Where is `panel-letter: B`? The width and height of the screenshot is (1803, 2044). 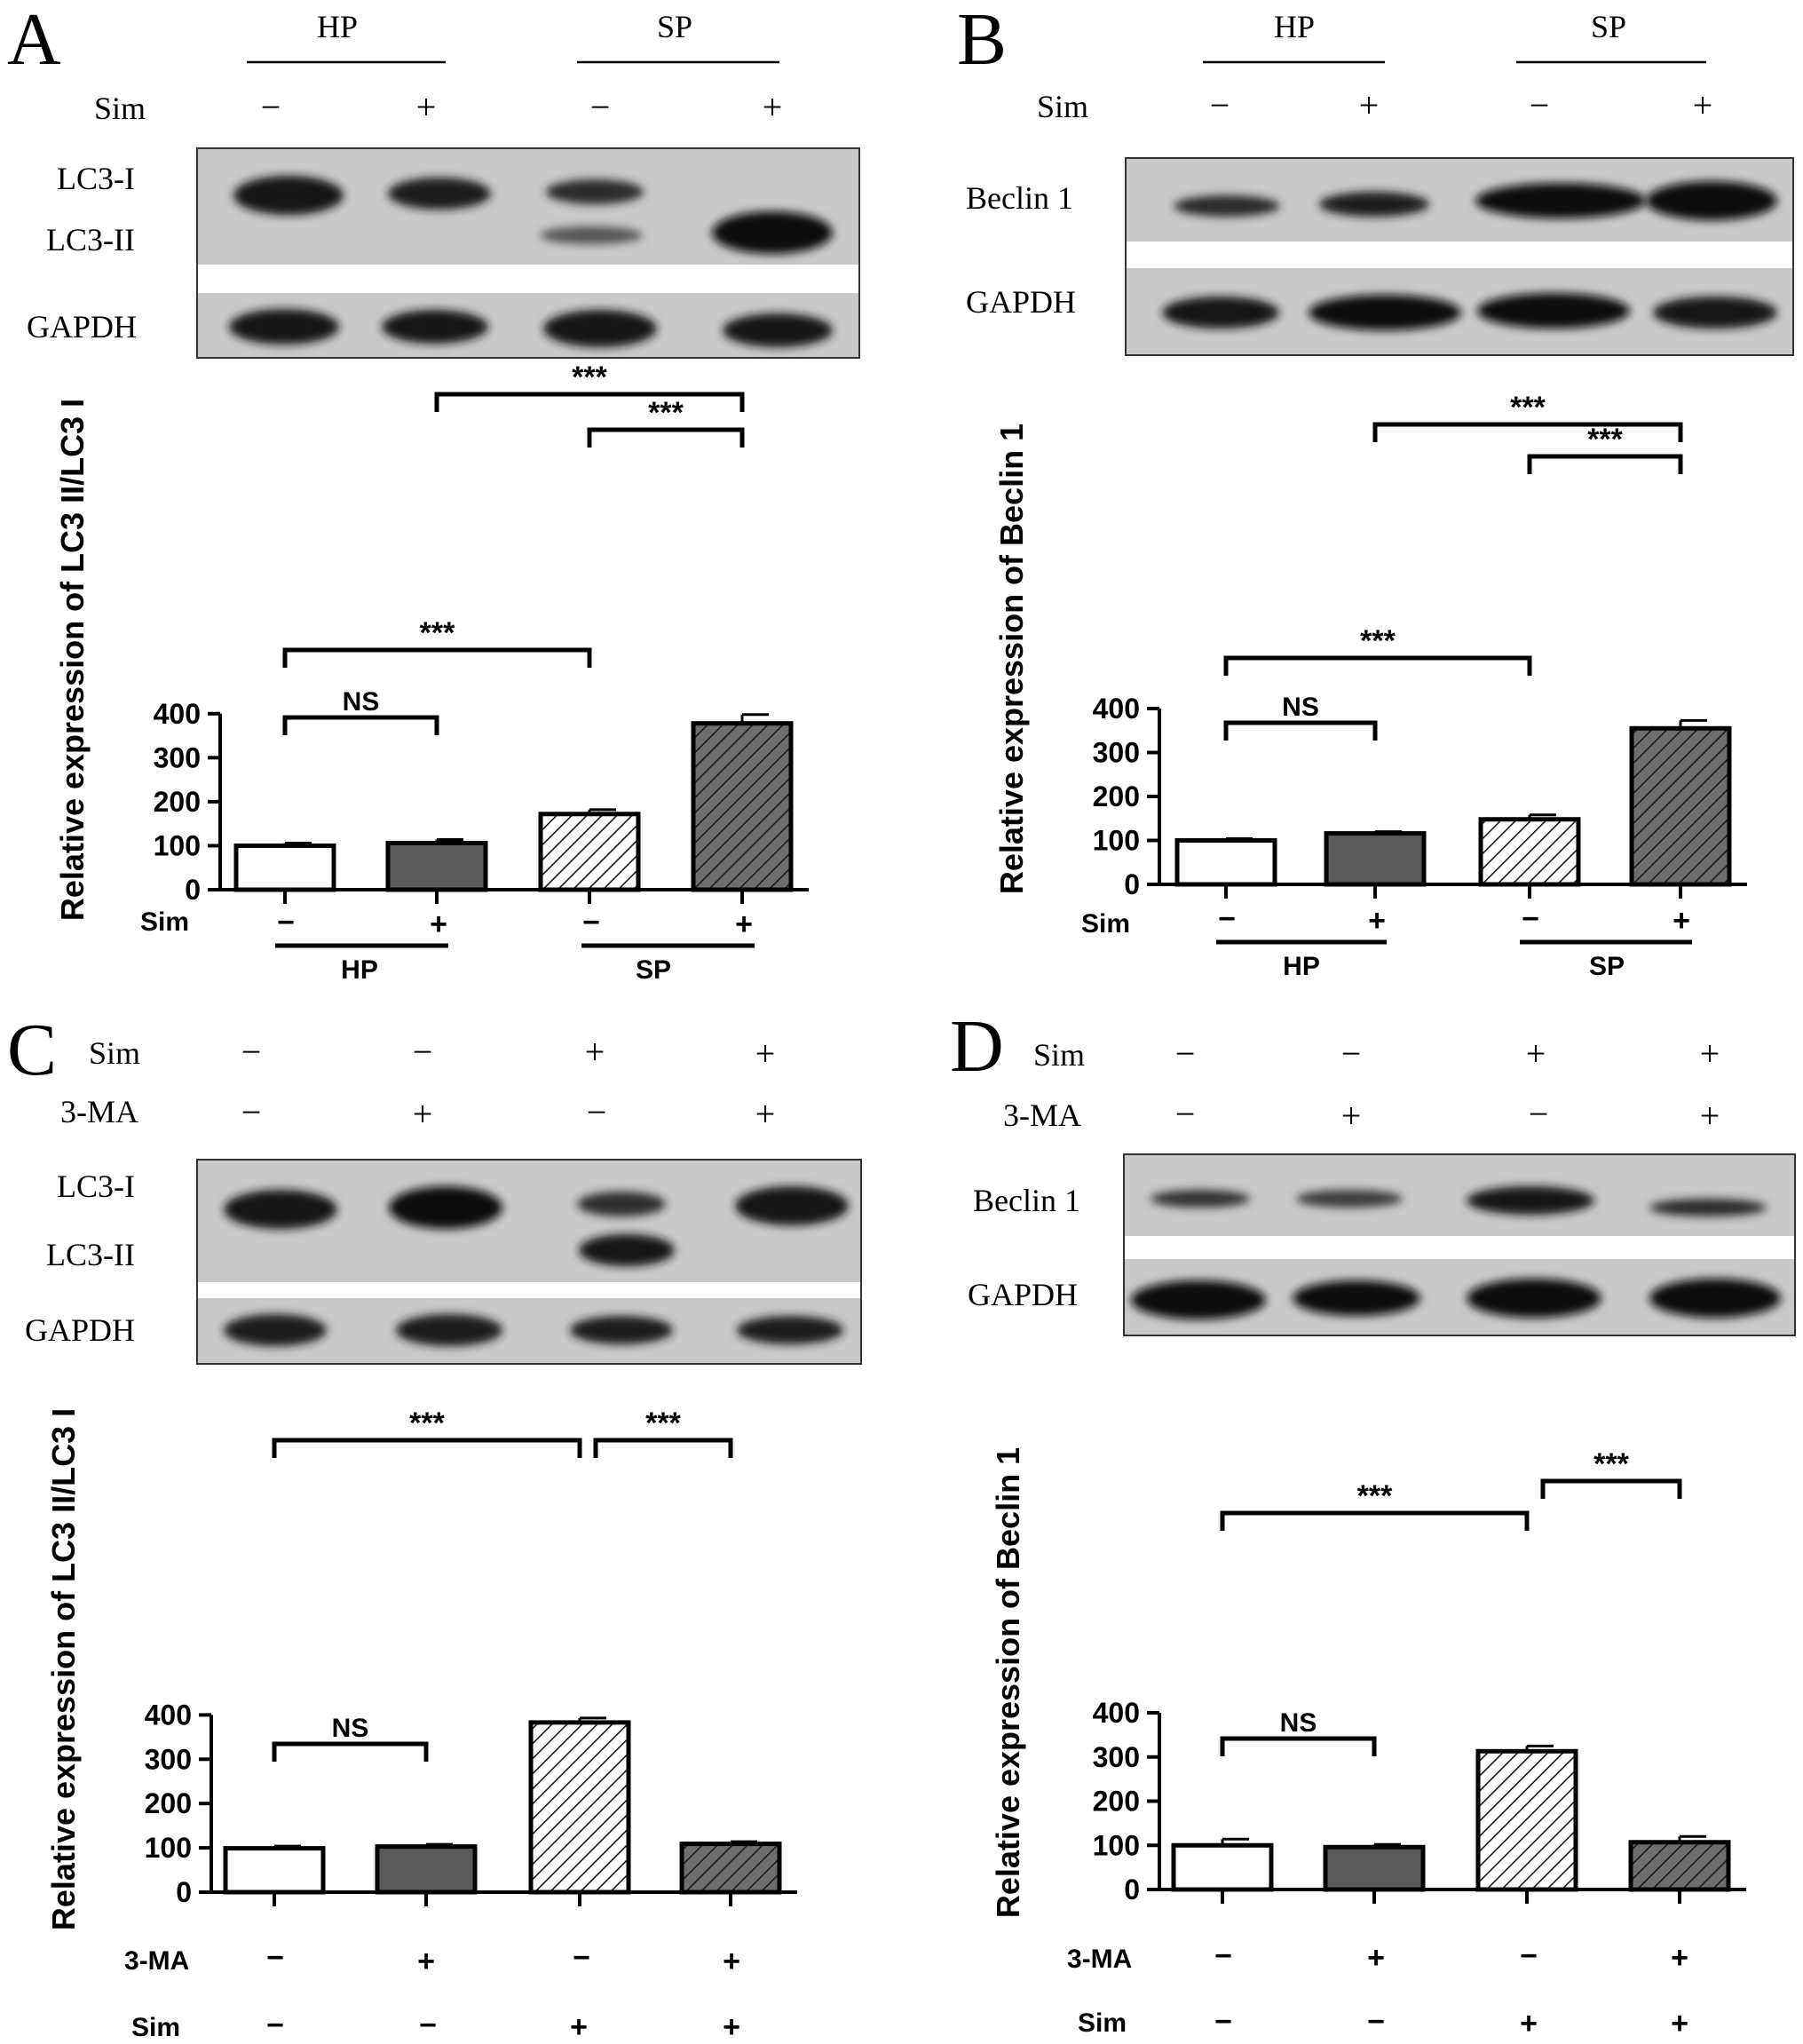 panel-letter: B is located at coordinates (982, 40).